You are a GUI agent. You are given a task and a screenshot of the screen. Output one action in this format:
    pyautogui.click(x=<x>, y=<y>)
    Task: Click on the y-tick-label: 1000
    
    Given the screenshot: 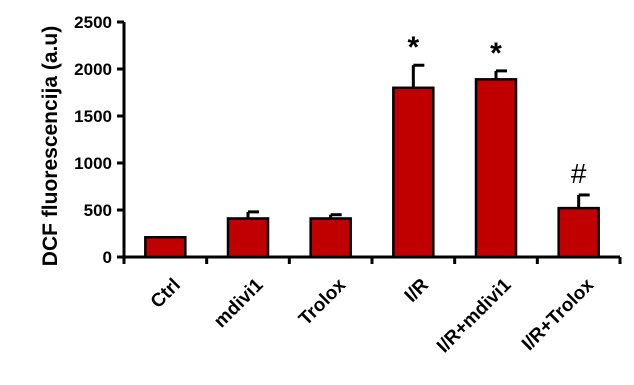 What is the action you would take?
    pyautogui.click(x=93, y=163)
    